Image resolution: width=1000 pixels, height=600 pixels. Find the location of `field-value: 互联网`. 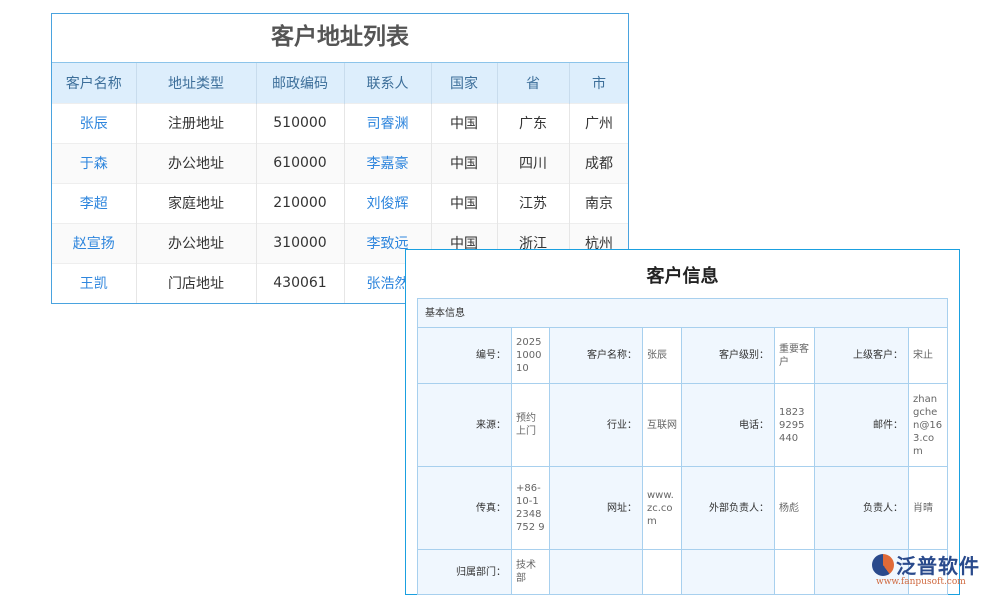

field-value: 互联网 is located at coordinates (662, 425).